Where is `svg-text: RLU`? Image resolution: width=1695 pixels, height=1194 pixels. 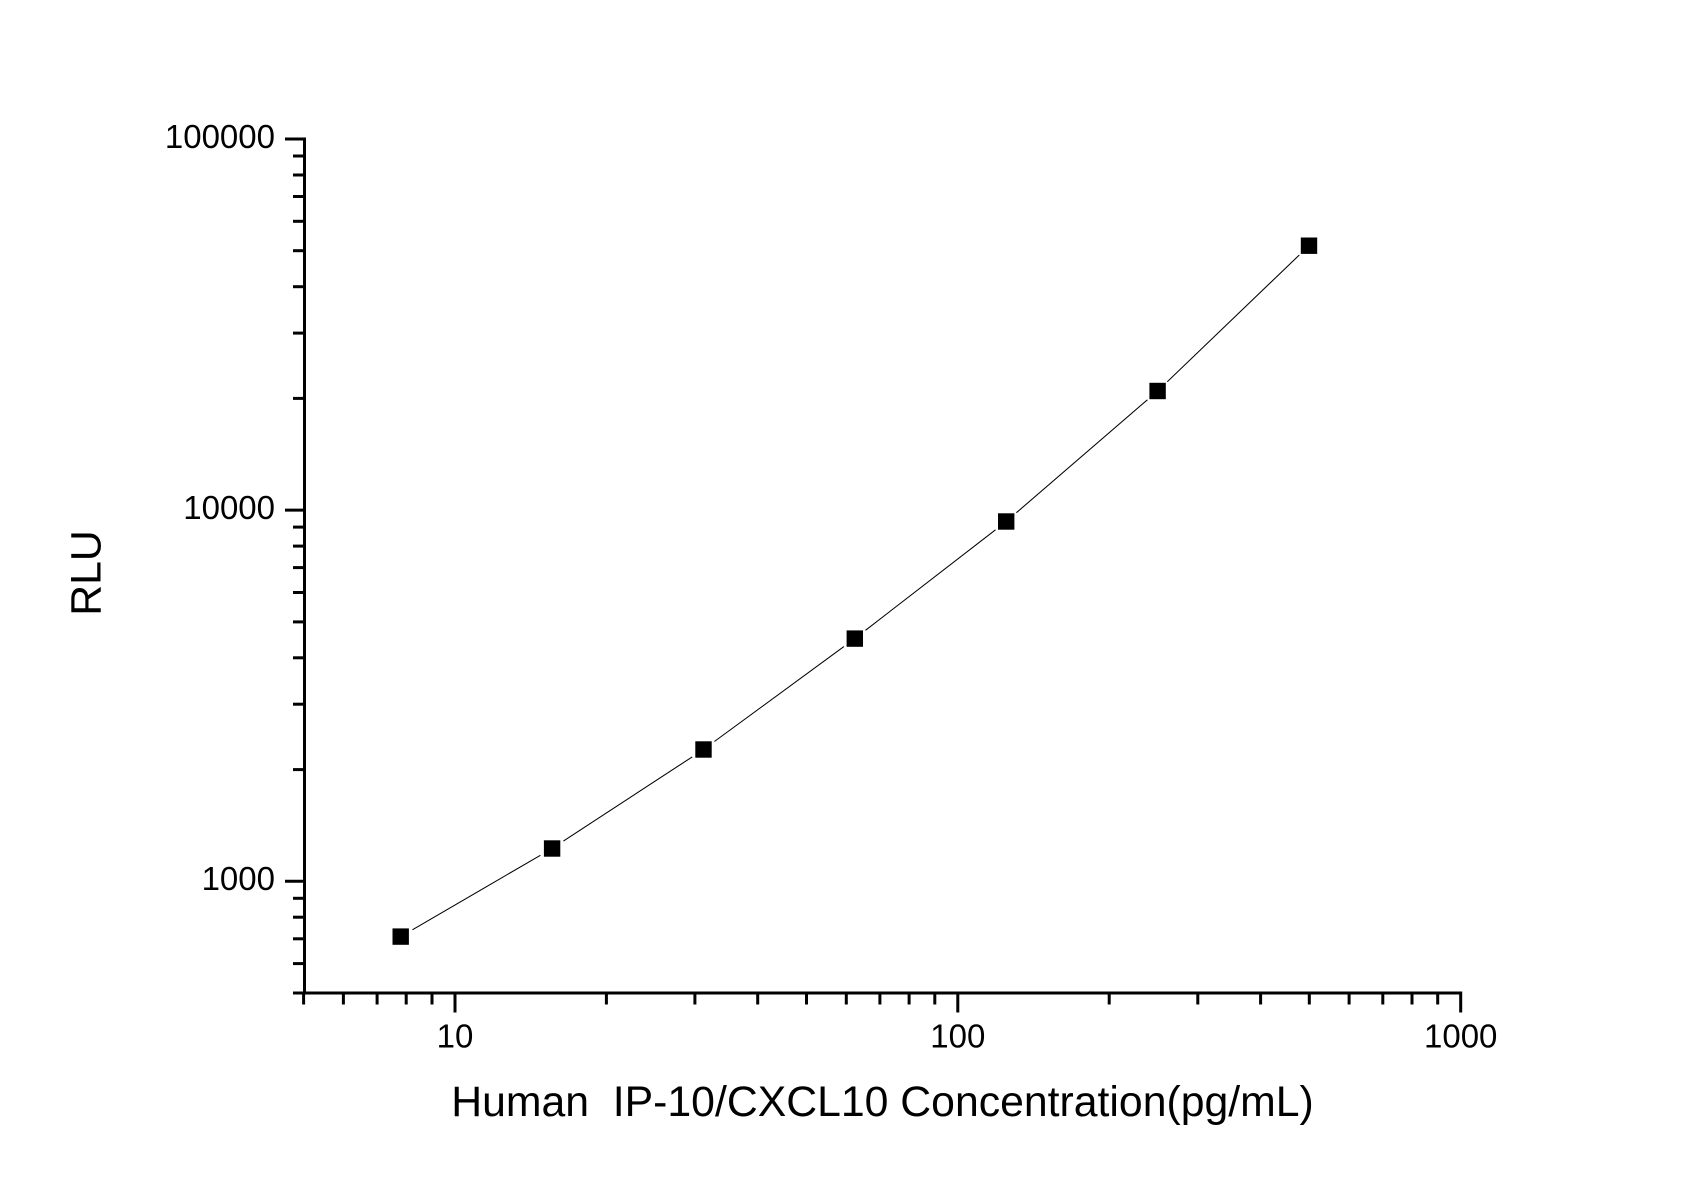
svg-text: RLU is located at coordinates (87, 573).